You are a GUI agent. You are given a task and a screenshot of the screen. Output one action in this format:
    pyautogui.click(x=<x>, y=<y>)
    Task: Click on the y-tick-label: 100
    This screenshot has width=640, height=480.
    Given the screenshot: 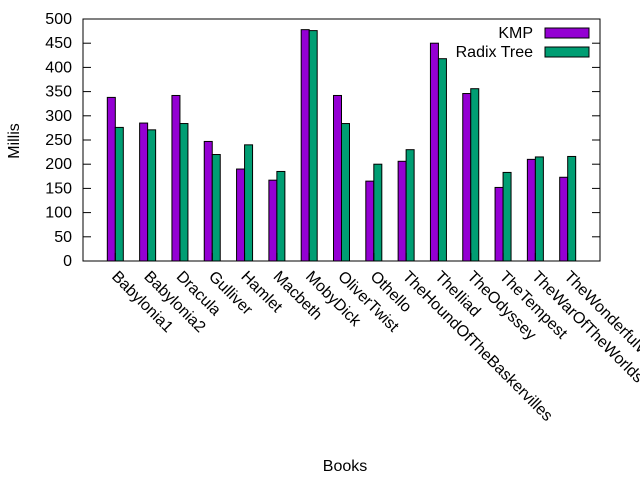 What is the action you would take?
    pyautogui.click(x=58, y=213)
    